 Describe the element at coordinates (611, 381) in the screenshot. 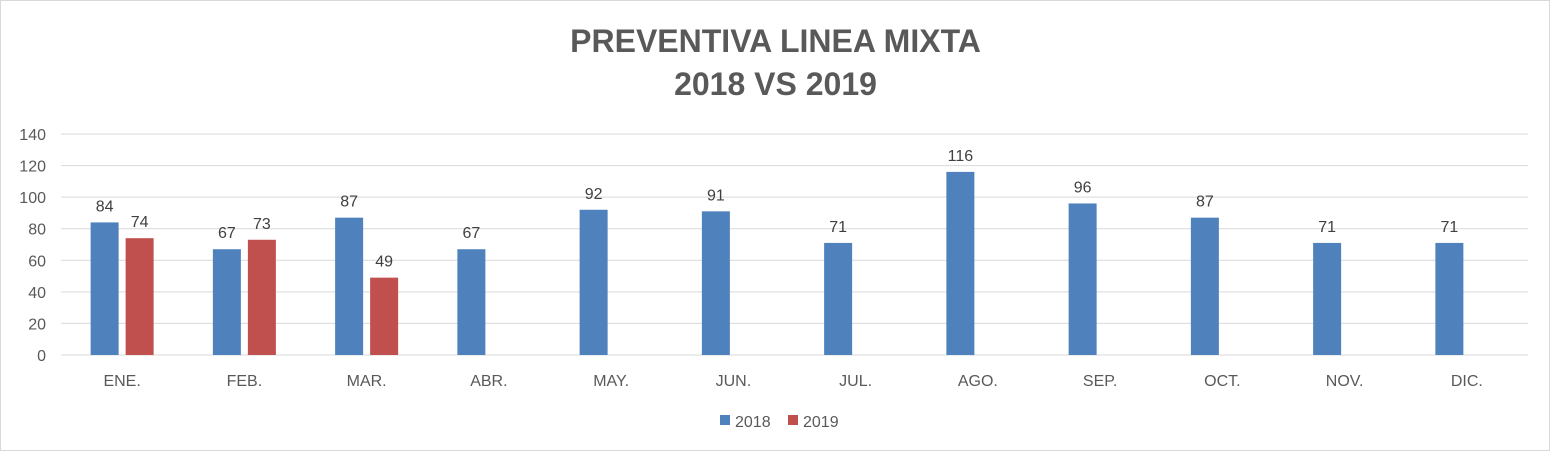

I see `x-tick-label-5: MAY.` at that location.